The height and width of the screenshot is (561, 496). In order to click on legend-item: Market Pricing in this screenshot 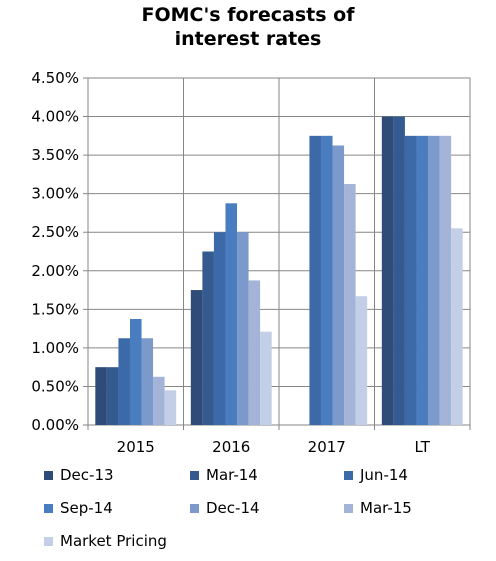, I will do `click(105, 541)`.